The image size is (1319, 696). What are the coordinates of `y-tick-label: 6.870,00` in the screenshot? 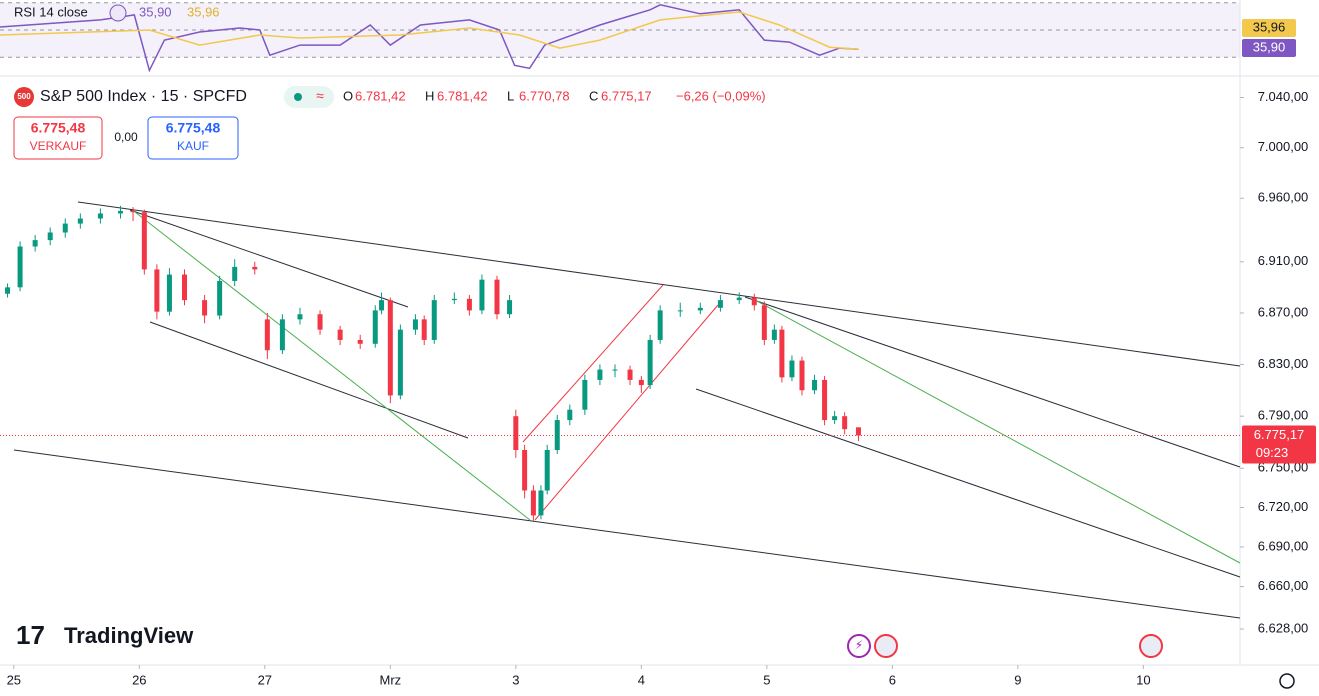 It's located at (1283, 311).